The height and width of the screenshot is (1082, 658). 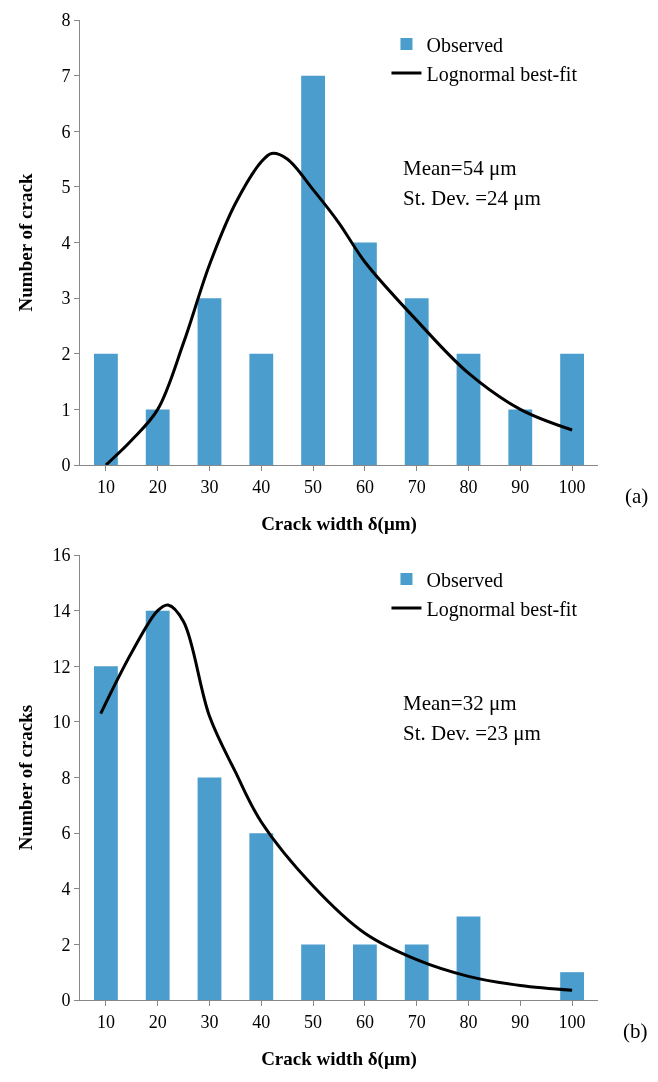 What do you see at coordinates (635, 1031) in the screenshot?
I see `text: (b)` at bounding box center [635, 1031].